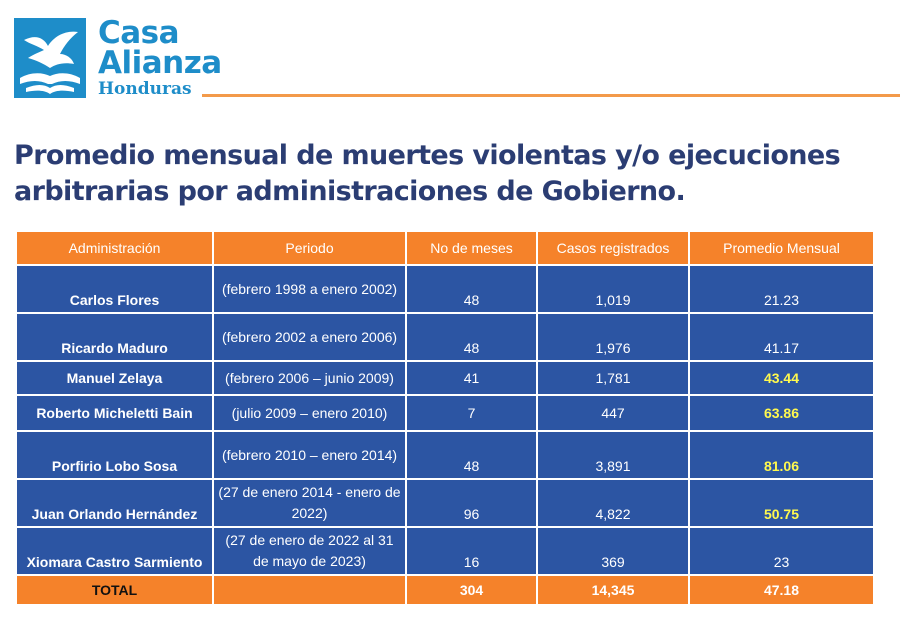 Image resolution: width=900 pixels, height=617 pixels. What do you see at coordinates (613, 590) in the screenshot?
I see `total-cases: 14,345` at bounding box center [613, 590].